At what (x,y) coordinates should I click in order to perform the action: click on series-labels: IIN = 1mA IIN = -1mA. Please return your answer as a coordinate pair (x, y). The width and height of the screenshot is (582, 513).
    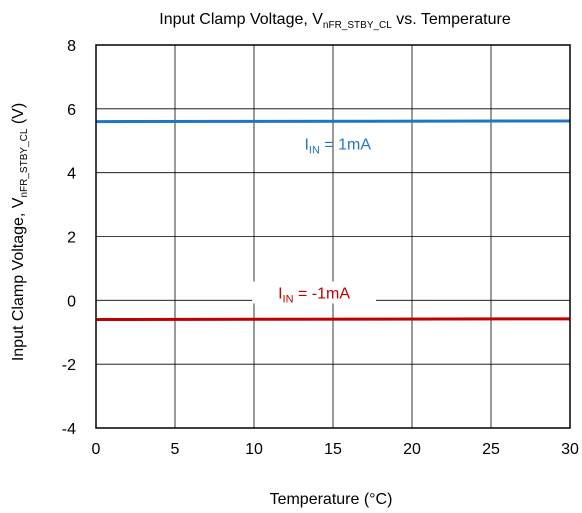
    Looking at the image, I should click on (314, 221).